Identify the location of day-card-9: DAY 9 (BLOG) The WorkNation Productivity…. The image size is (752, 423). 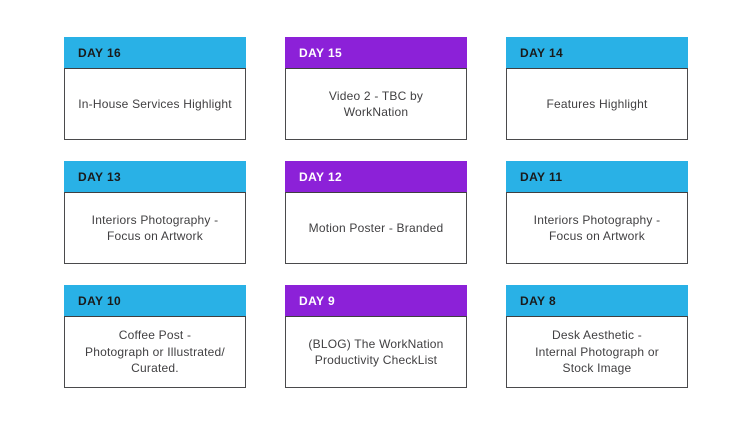
(376, 336).